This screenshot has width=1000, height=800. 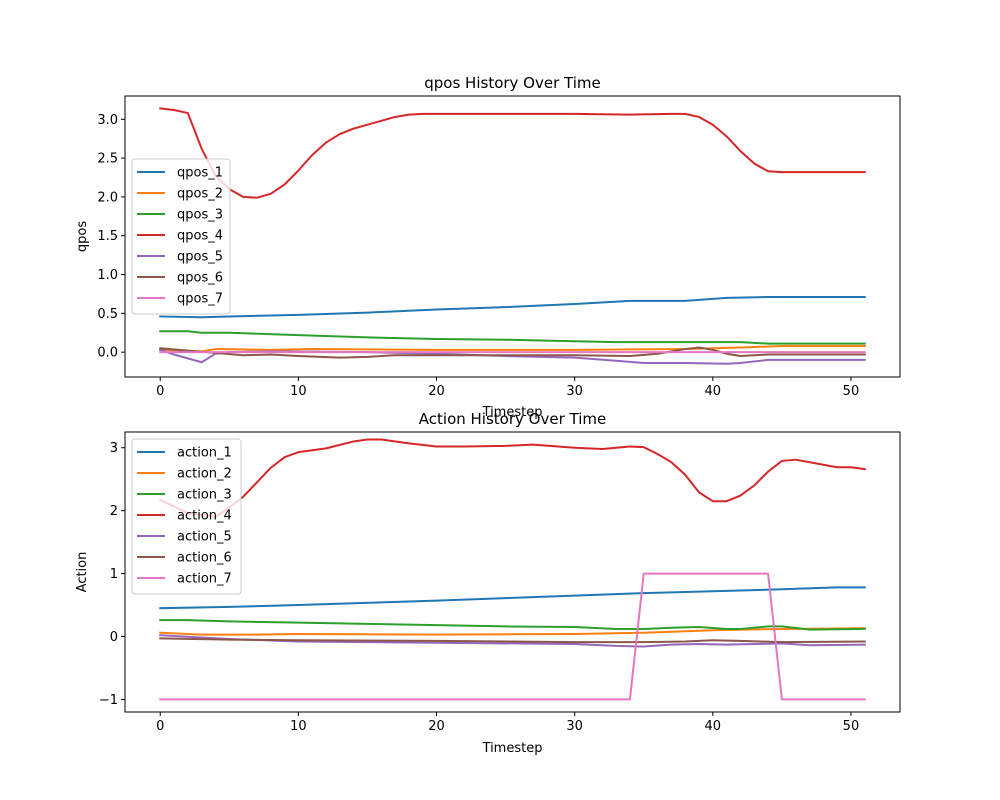 I want to click on legend-label-qpos_4: qpos_4, so click(x=200, y=236).